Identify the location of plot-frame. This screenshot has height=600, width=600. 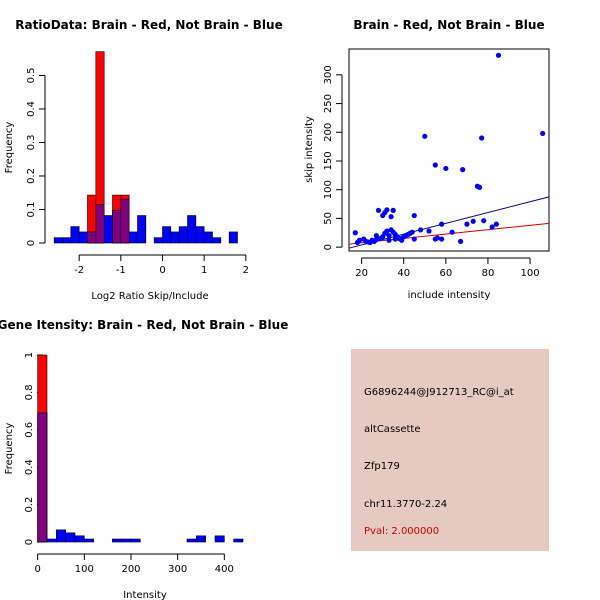
(449, 150).